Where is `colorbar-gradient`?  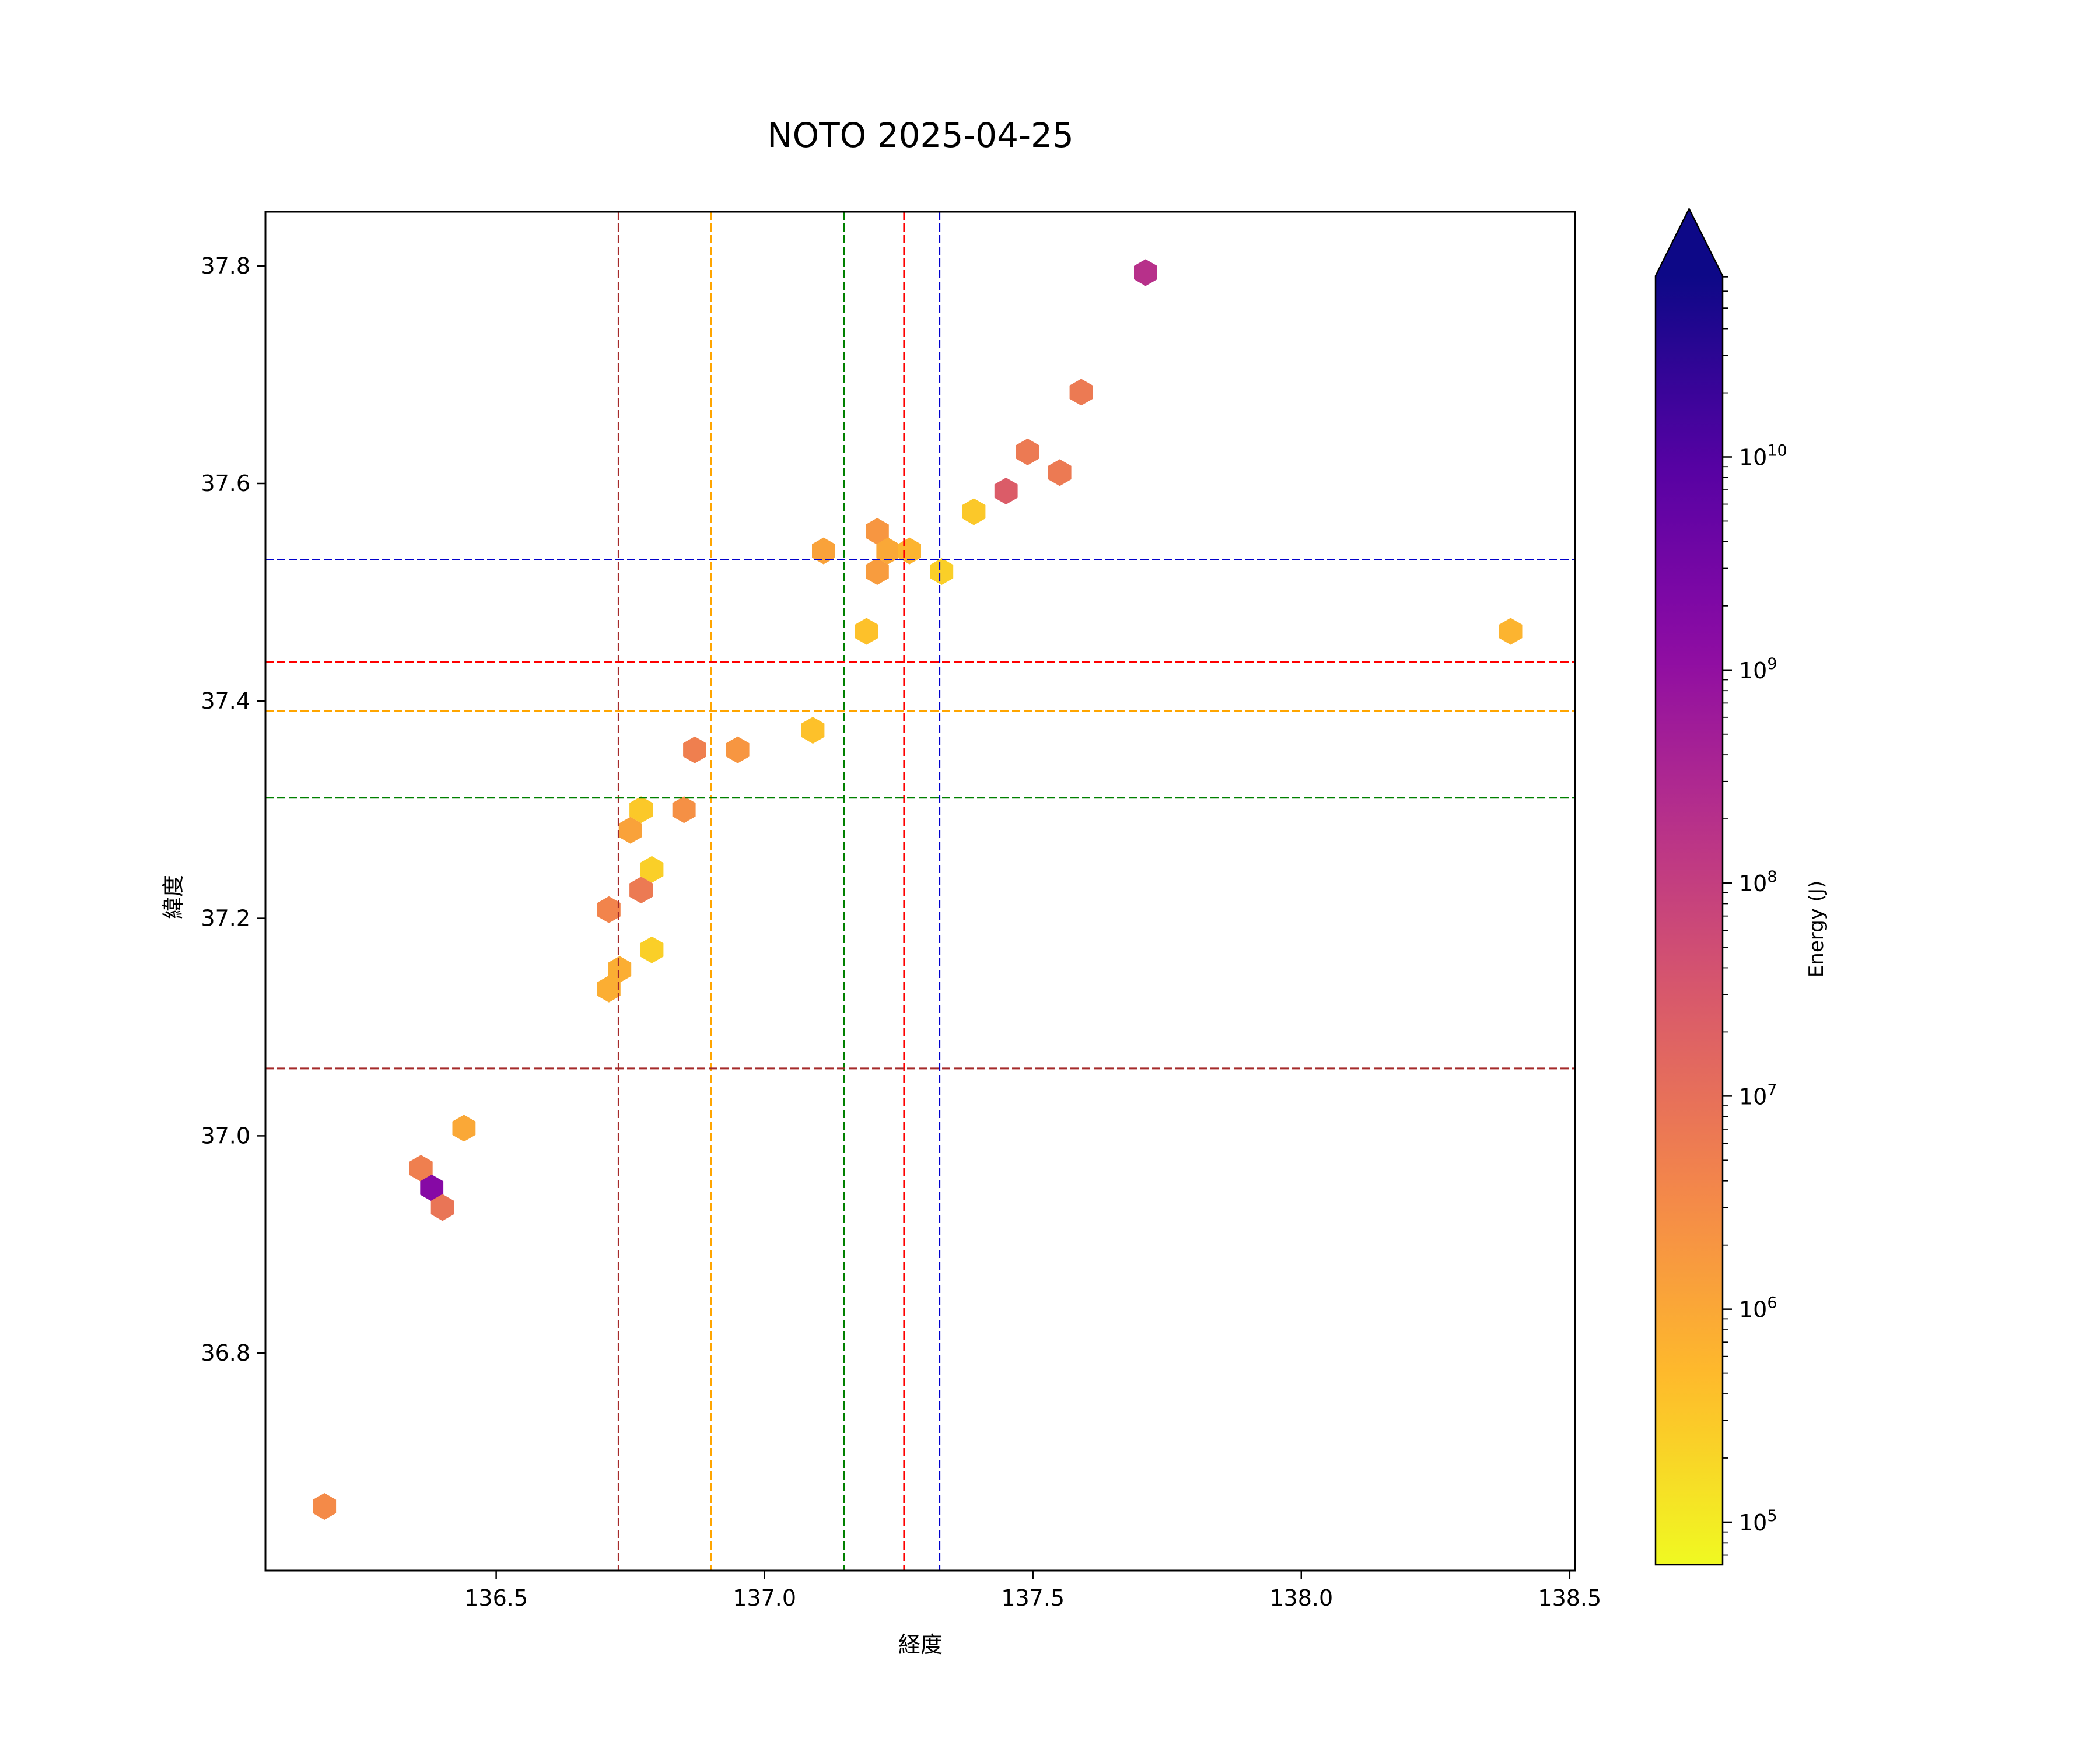 colorbar-gradient is located at coordinates (1689, 920).